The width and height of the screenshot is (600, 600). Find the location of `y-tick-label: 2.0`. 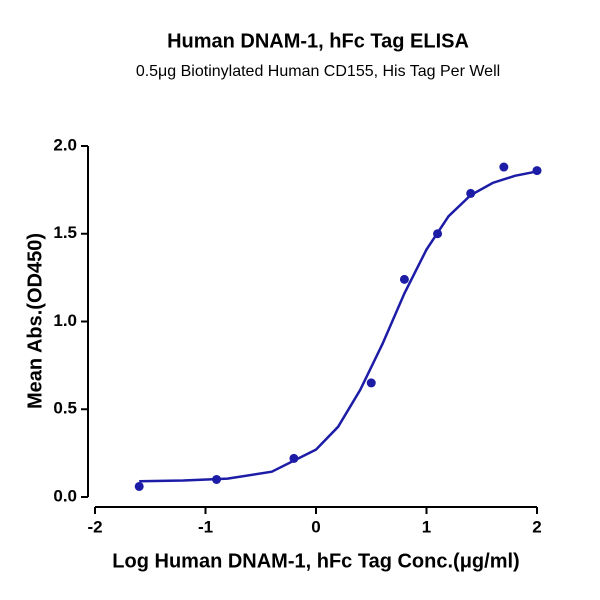

y-tick-label: 2.0 is located at coordinates (65, 144).